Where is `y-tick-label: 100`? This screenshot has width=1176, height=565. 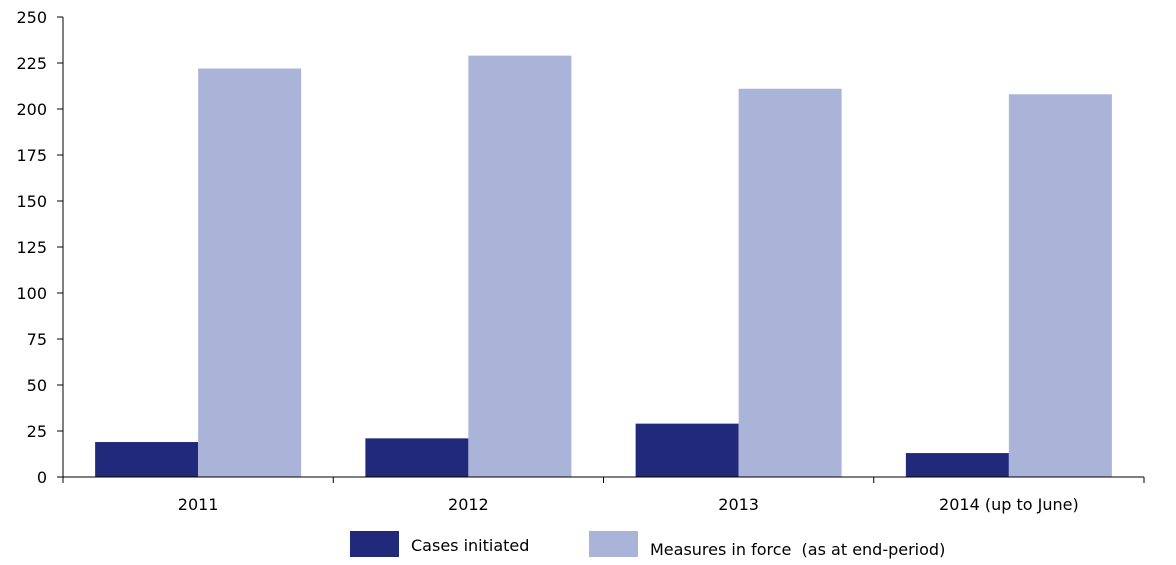
y-tick-label: 100 is located at coordinates (31, 293).